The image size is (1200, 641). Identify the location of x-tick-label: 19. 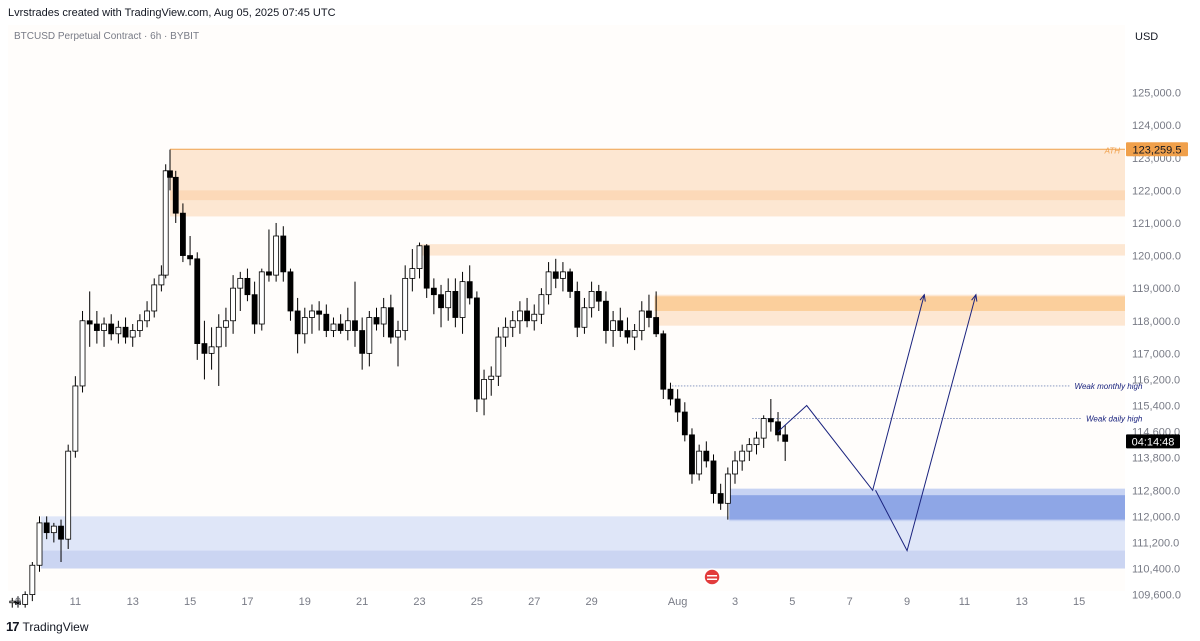
(305, 602).